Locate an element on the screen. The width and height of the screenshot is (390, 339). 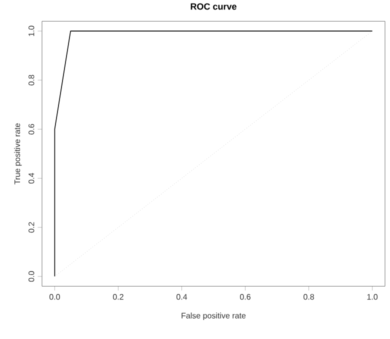
y-tick-label: 1.0 is located at coordinates (31, 31).